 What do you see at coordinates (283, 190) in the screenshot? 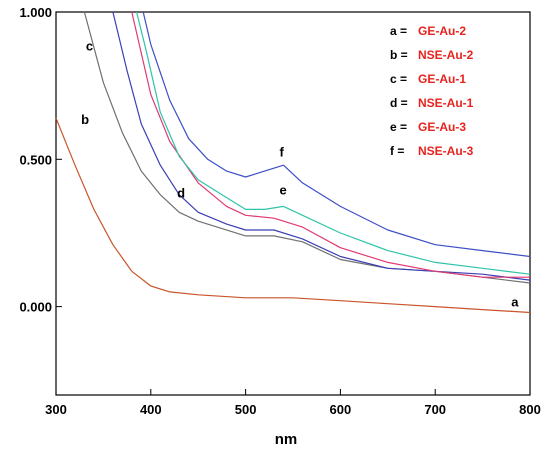
I see `curve-label-e: e` at bounding box center [283, 190].